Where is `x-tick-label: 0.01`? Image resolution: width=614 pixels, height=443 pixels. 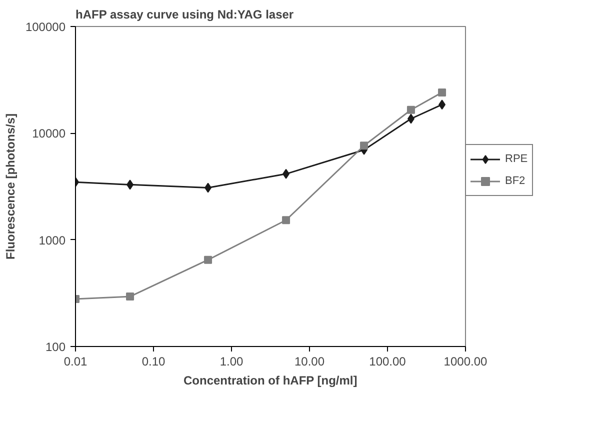 x-tick-label: 0.01 is located at coordinates (76, 361).